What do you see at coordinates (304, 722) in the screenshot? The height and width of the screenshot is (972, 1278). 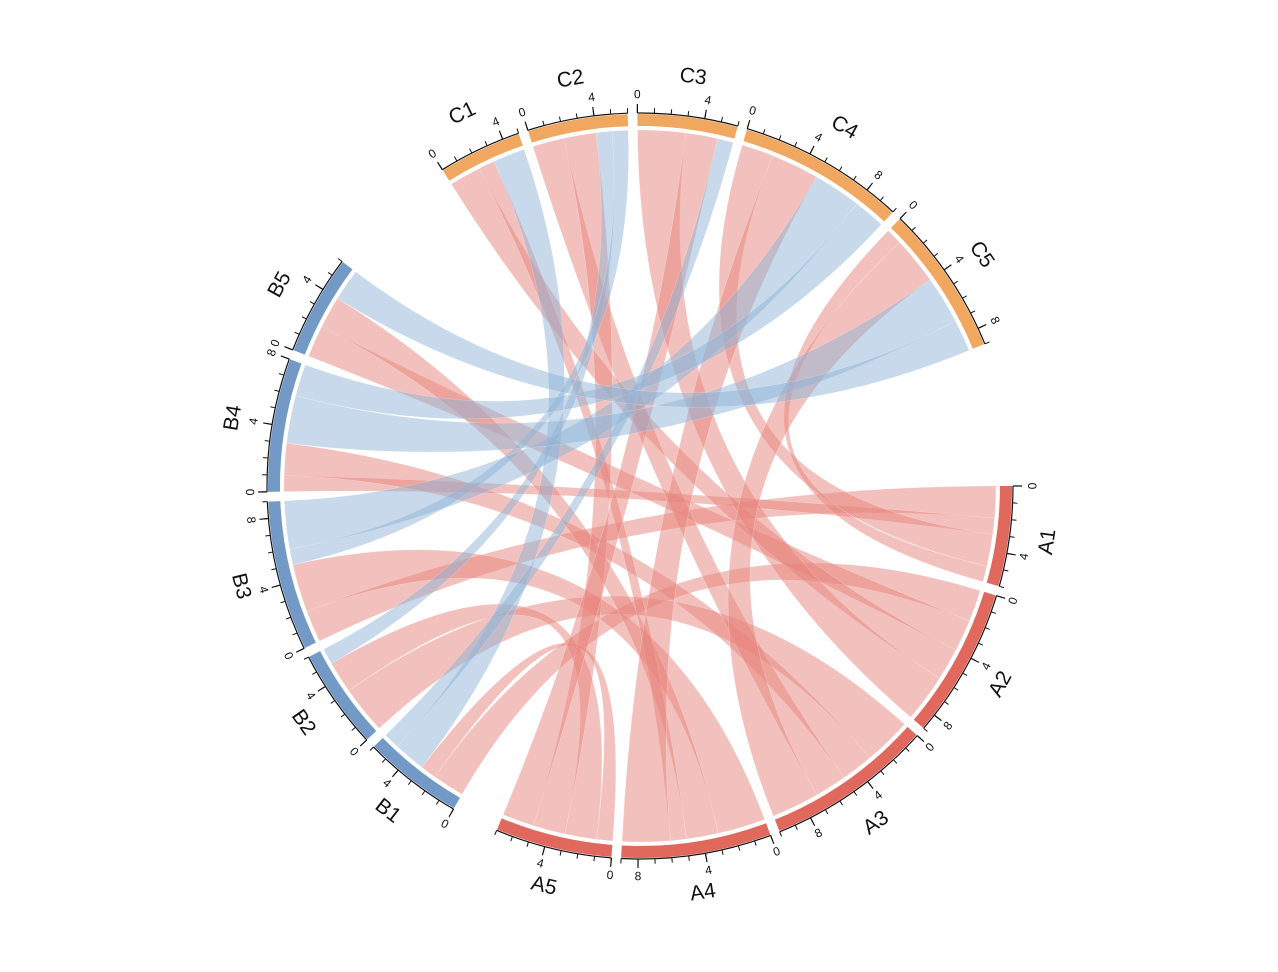 I see `sector-label: B2` at bounding box center [304, 722].